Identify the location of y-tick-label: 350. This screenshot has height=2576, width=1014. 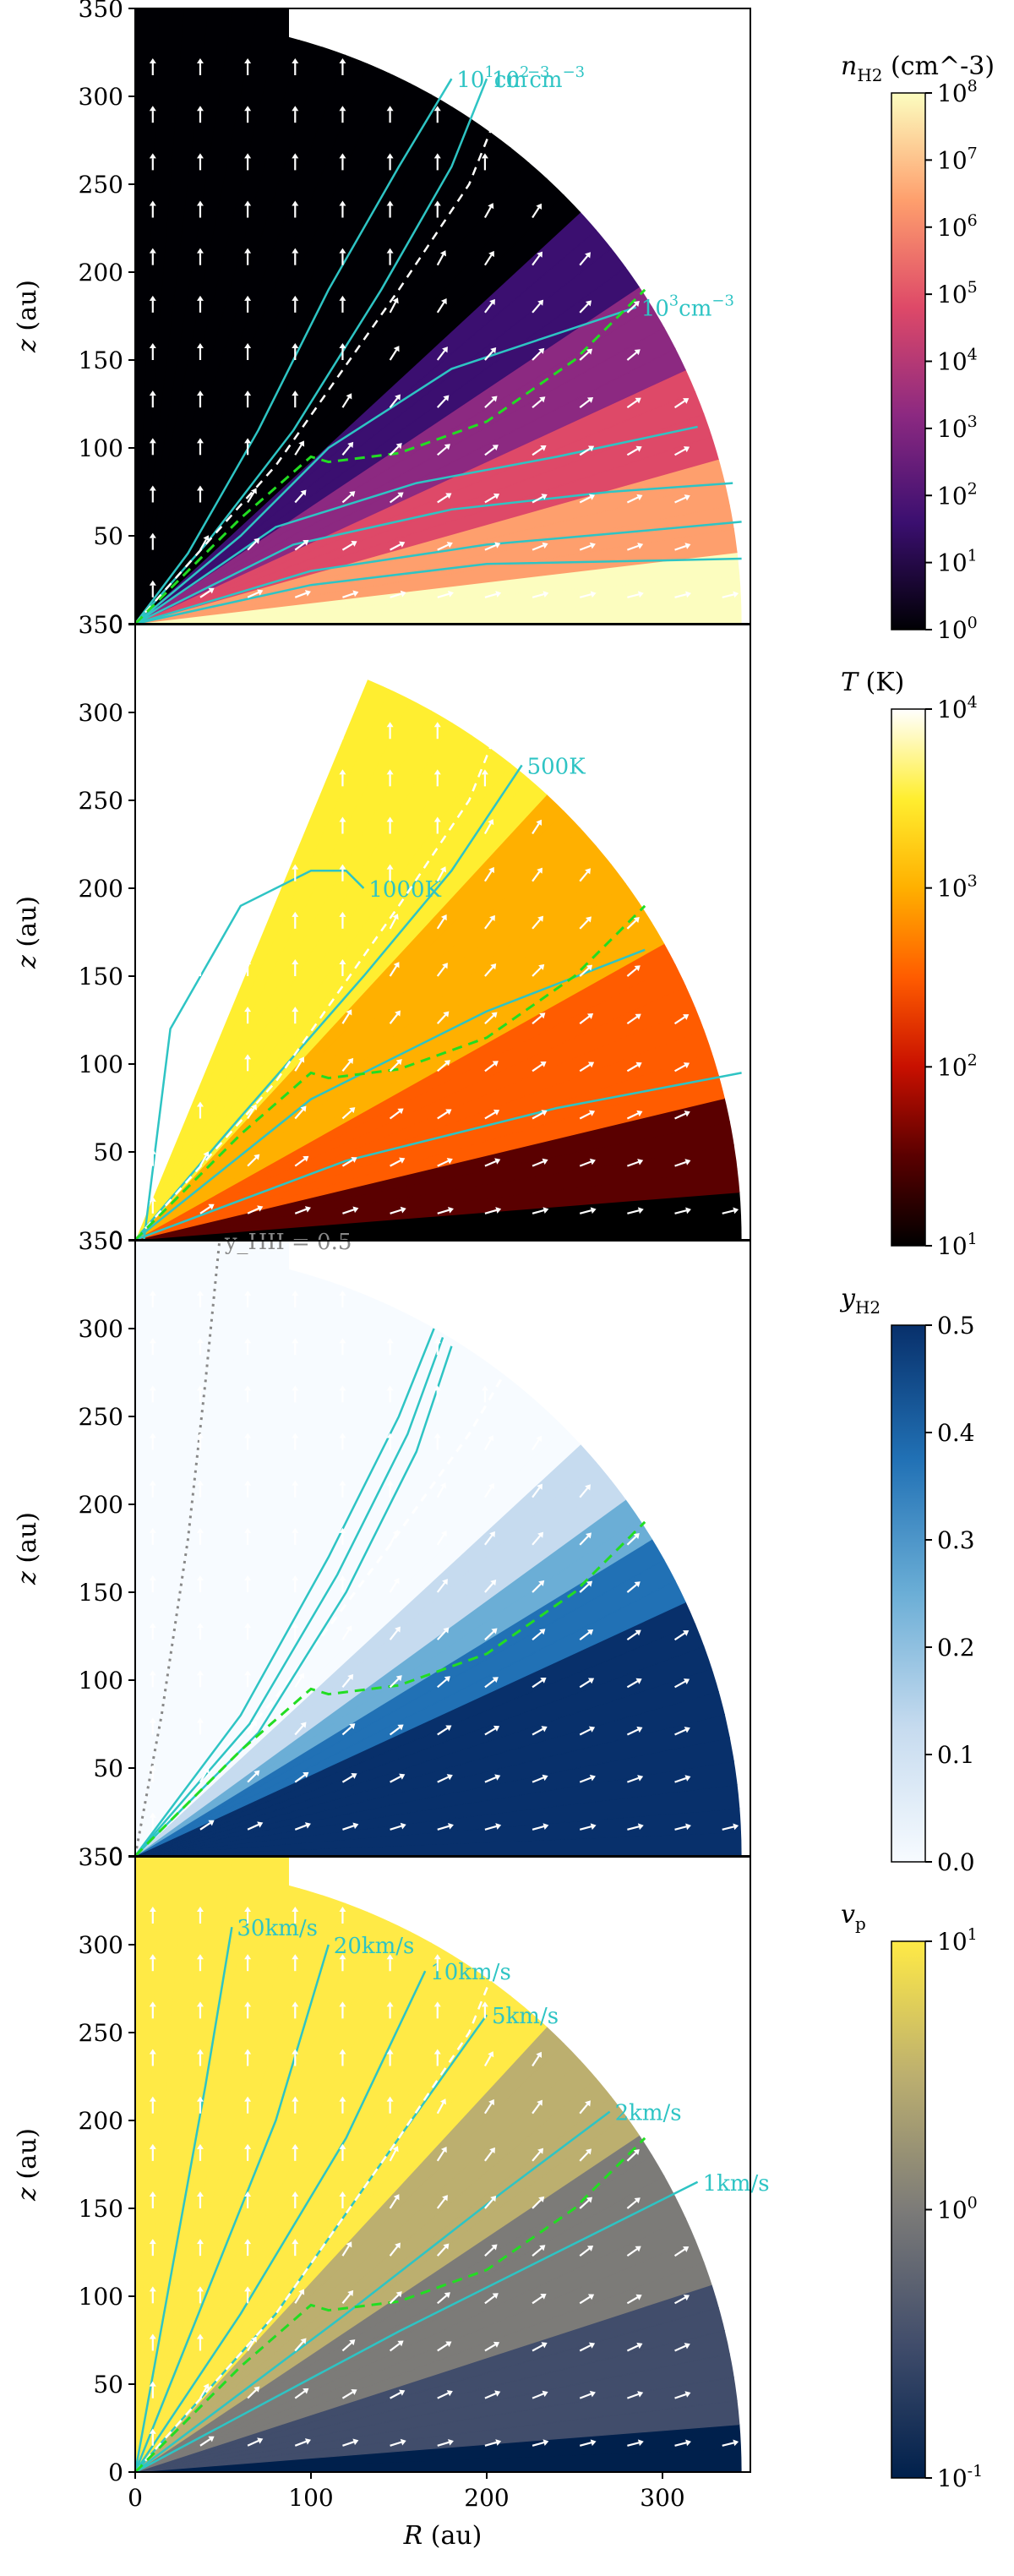
(101, 1857).